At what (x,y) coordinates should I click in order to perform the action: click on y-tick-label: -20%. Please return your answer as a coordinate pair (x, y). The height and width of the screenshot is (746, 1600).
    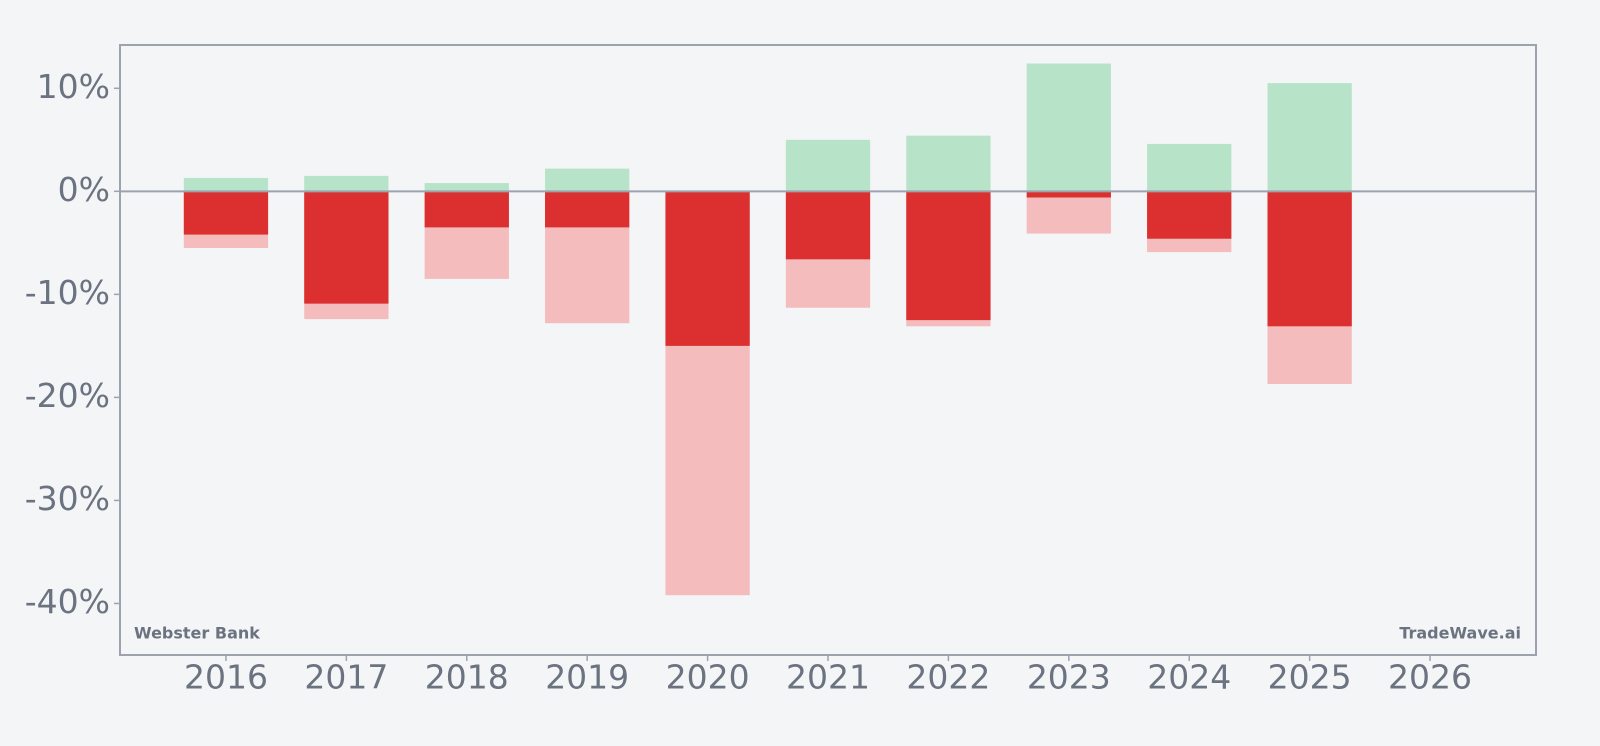
    Looking at the image, I should click on (67, 395).